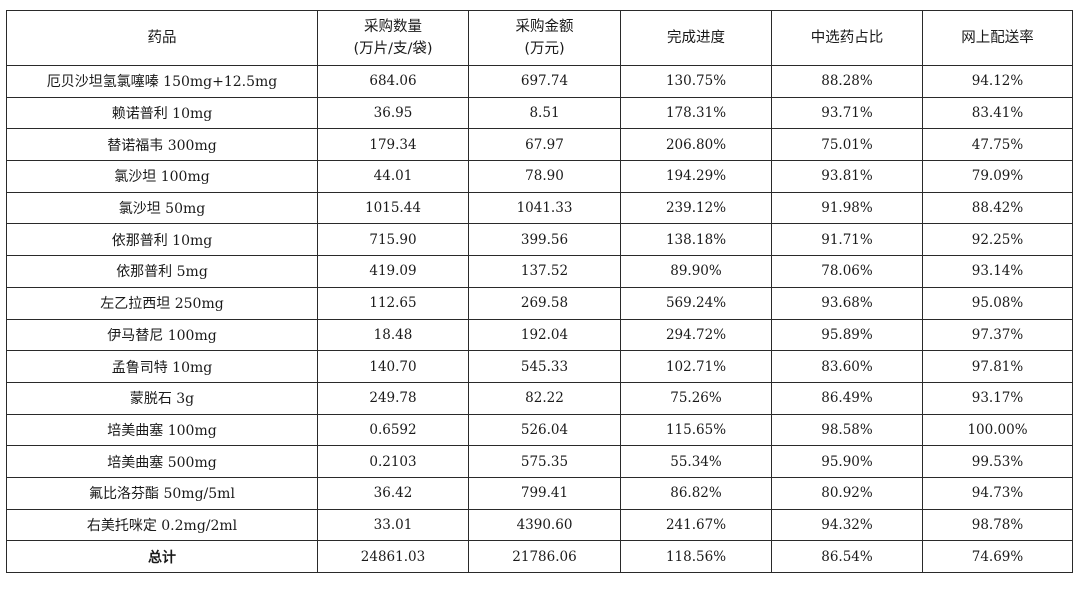  I want to click on cell-online-delivery-rate: 94.12%, so click(997, 81).